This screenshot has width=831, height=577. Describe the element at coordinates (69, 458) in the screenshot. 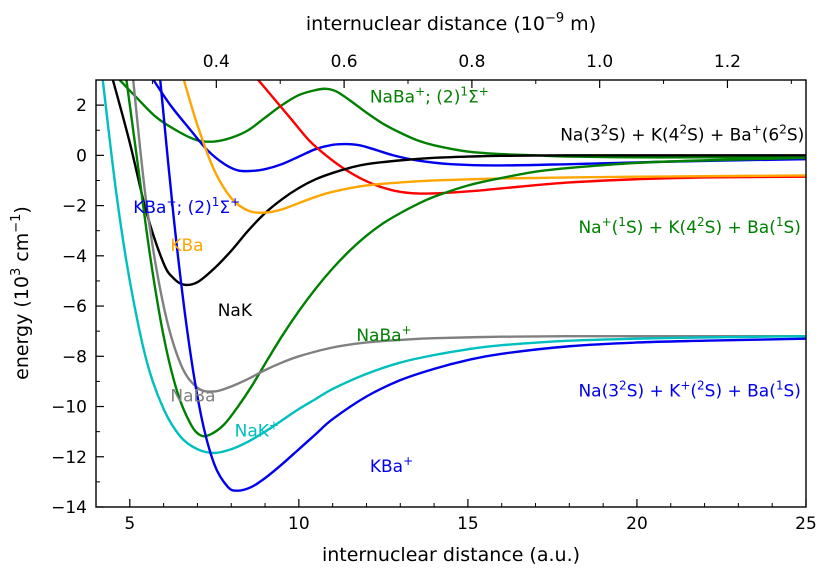

I see `y-tick-label: −12` at that location.